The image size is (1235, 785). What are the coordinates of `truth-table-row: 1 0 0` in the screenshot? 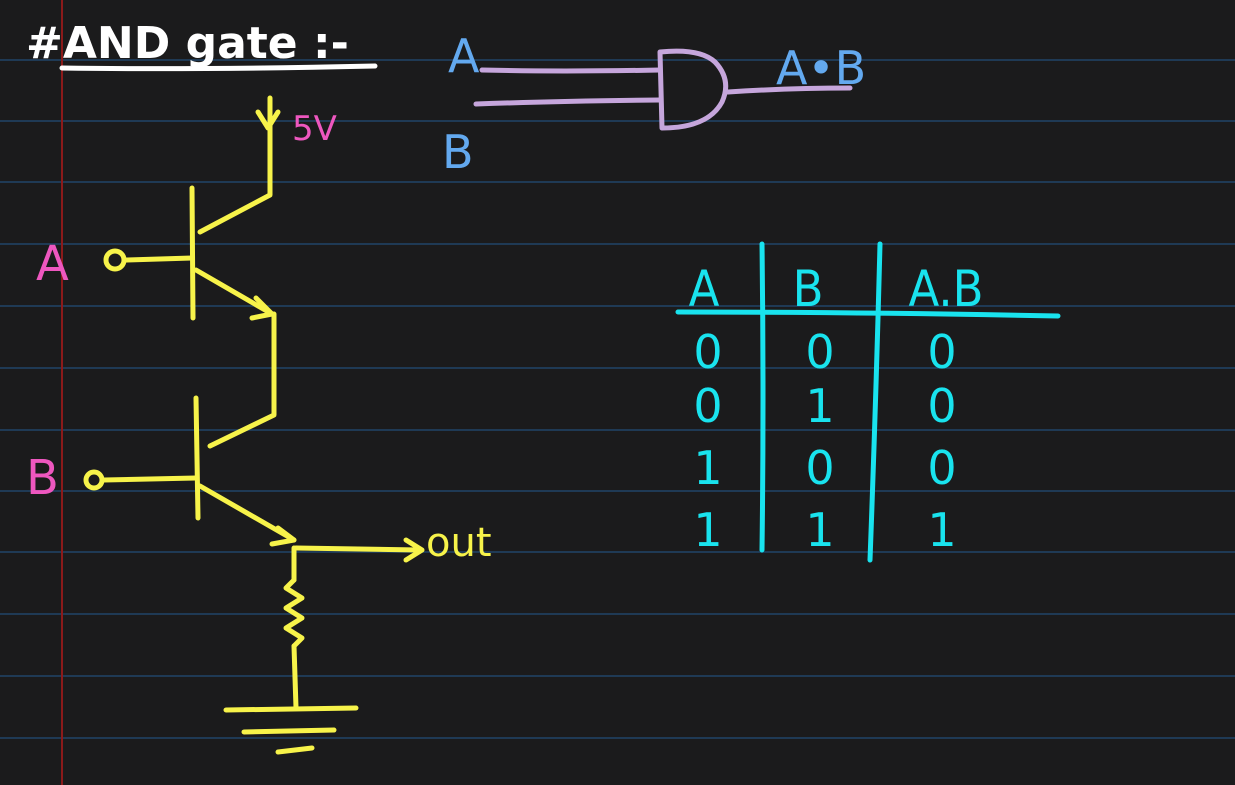 It's located at (824, 468).